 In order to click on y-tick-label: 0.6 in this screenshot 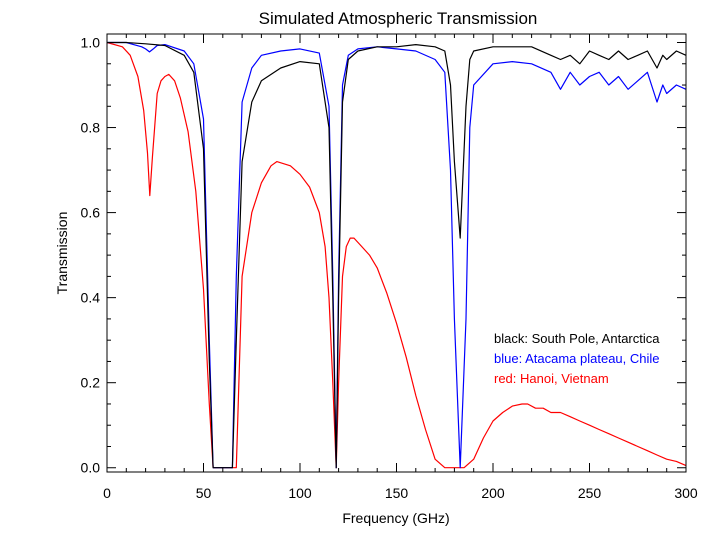, I will do `click(91, 213)`.